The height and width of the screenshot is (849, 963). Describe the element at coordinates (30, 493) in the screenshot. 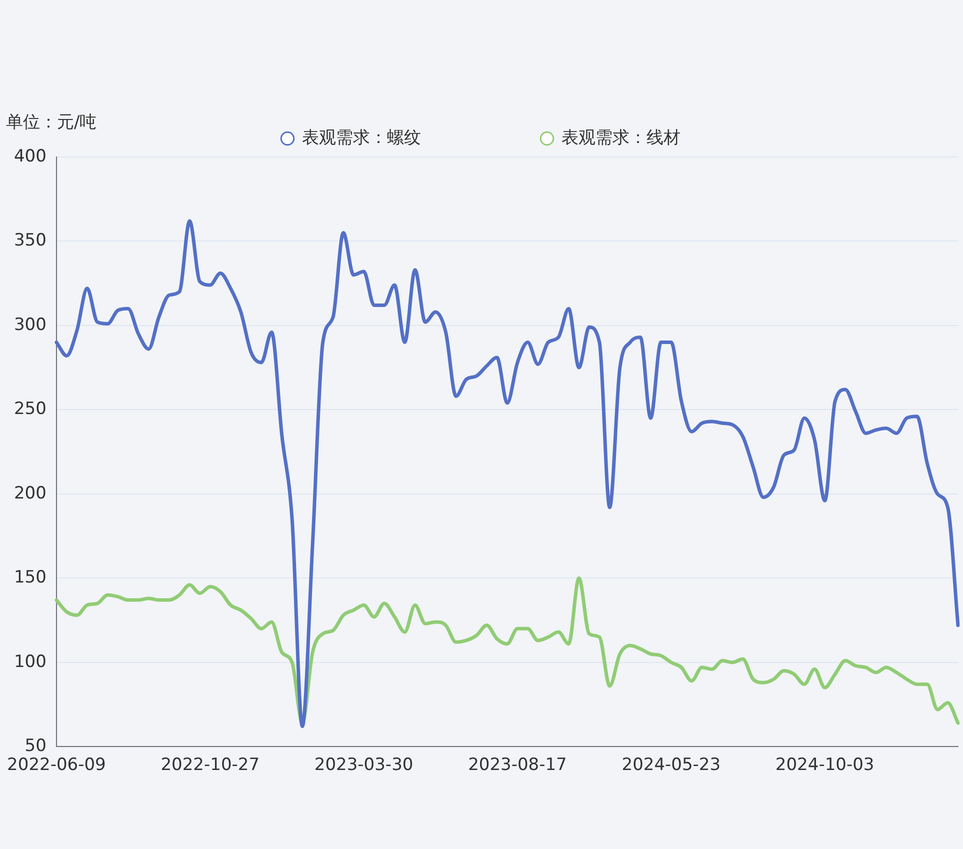

I see `y-tick-label: 200` at that location.